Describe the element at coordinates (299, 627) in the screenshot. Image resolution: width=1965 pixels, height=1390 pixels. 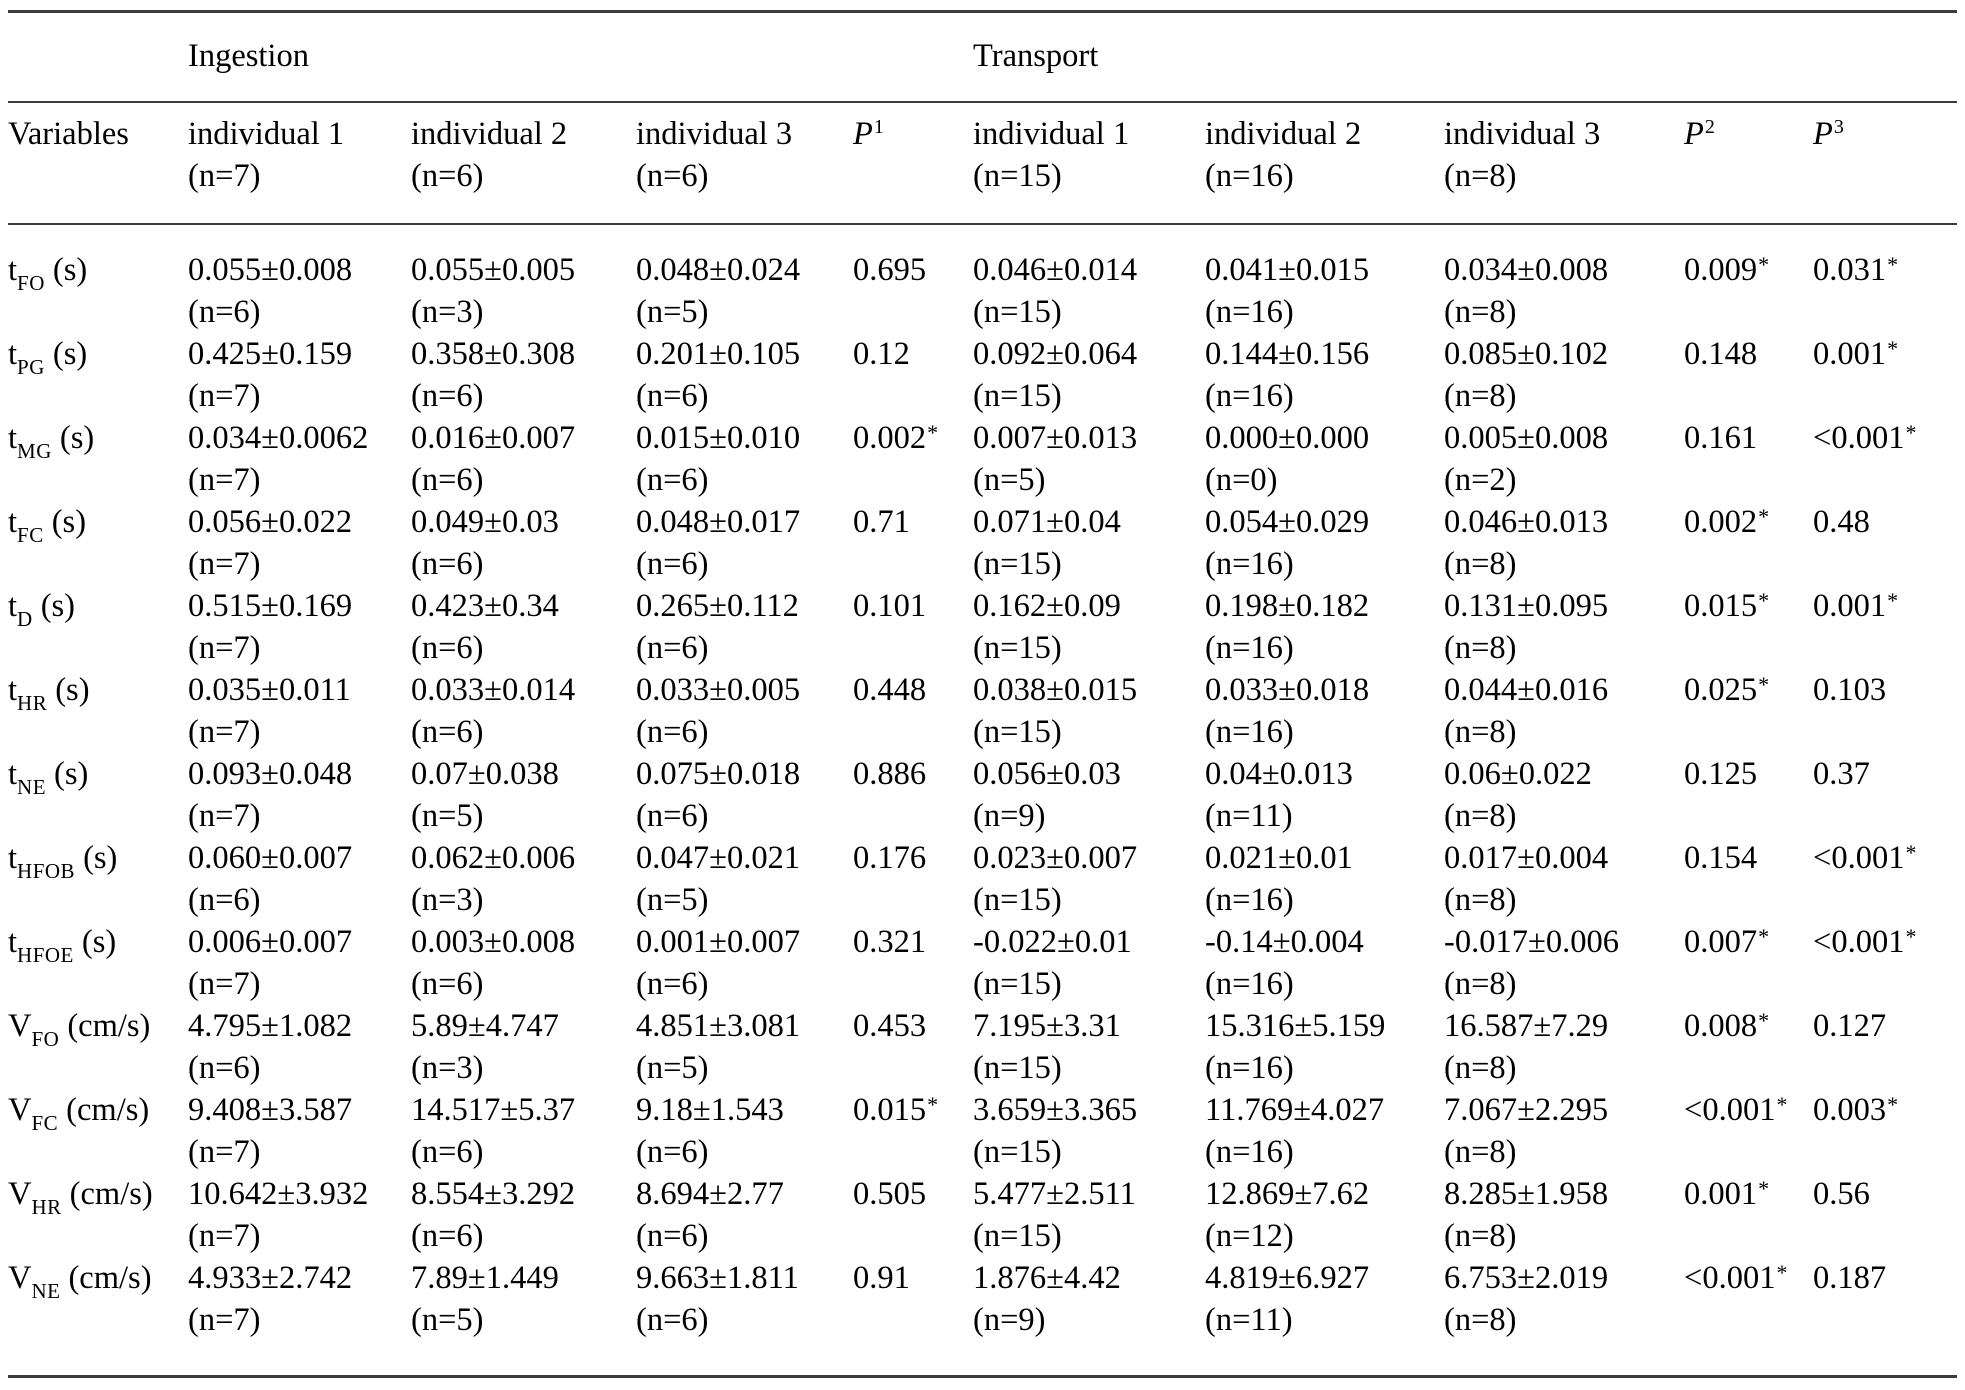
I see `value-cell: 0.515±0.169 (n=7)` at that location.